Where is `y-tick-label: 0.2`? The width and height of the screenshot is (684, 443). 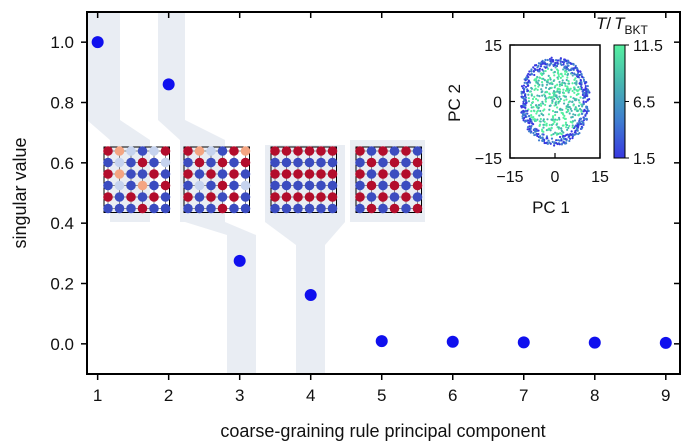 y-tick-label: 0.2 is located at coordinates (62, 284).